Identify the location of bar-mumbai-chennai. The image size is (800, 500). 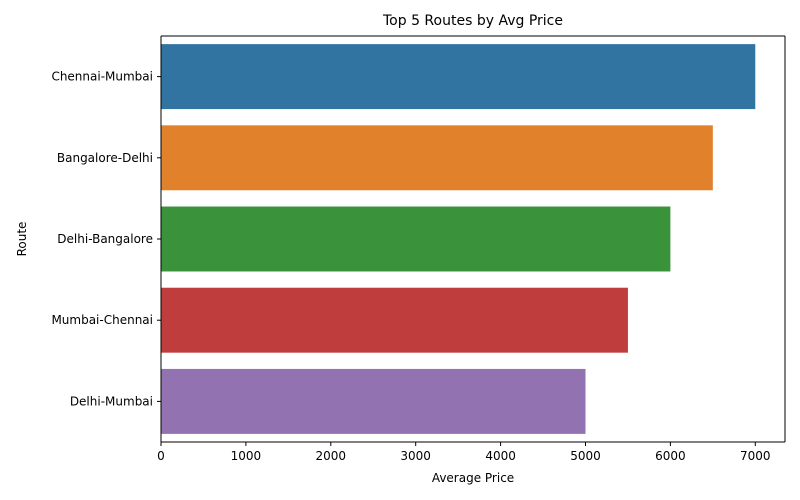
(394, 320).